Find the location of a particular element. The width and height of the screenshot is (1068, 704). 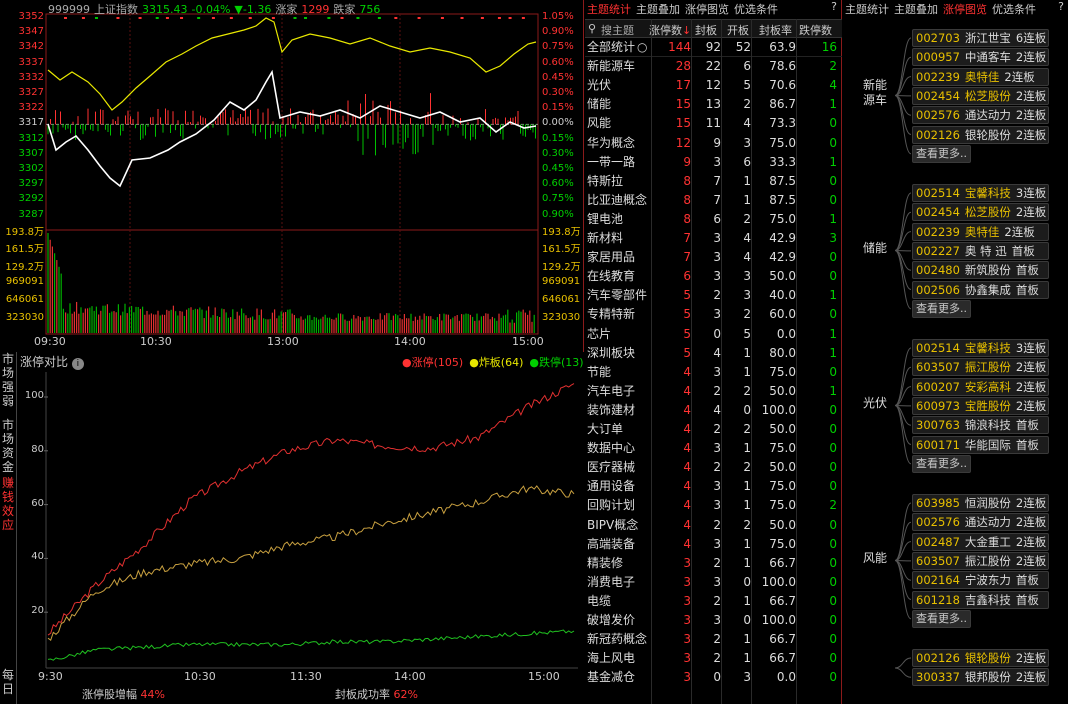

col-zt: 涨停数↓ is located at coordinates (670, 30).